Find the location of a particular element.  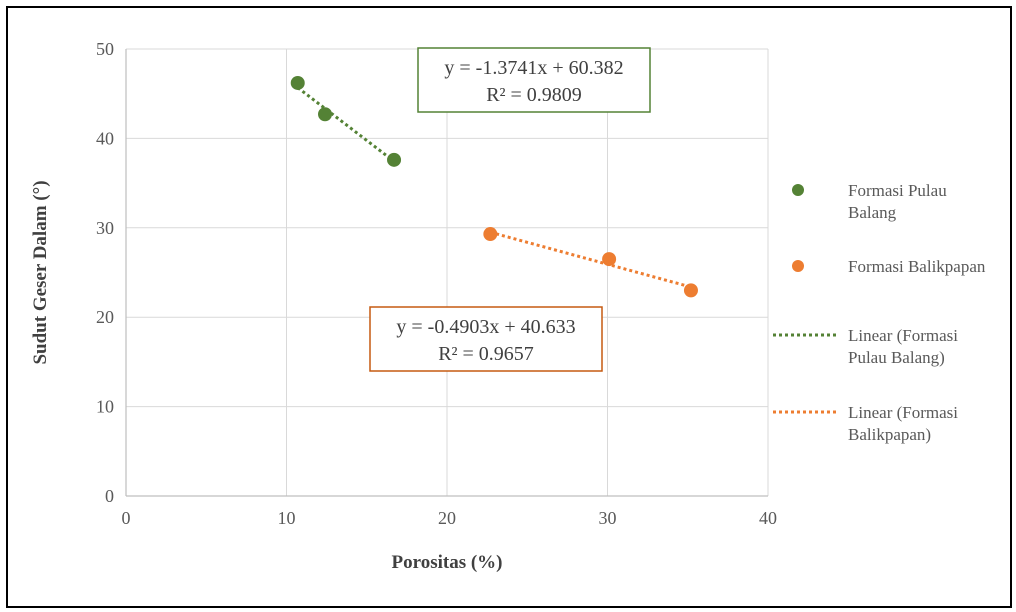

legend-trend-label-1-0: Linear (Formasi is located at coordinates (903, 412).